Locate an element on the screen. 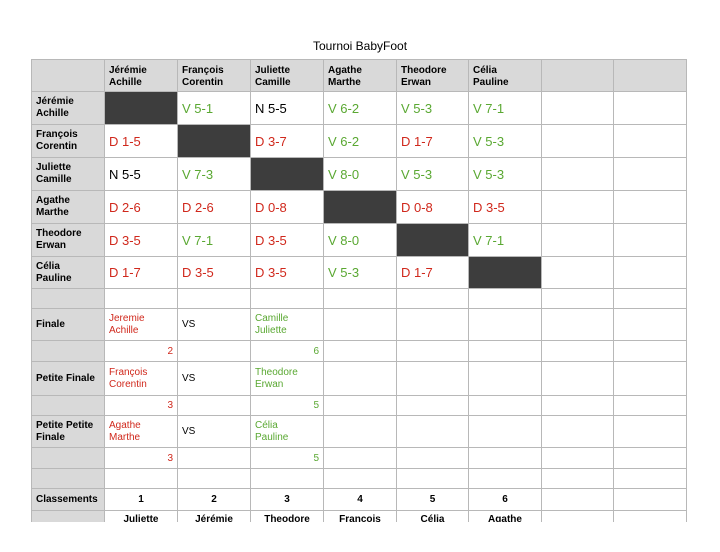 This screenshot has height=552, width=720. team-2: Célia Pauline is located at coordinates (272, 431).